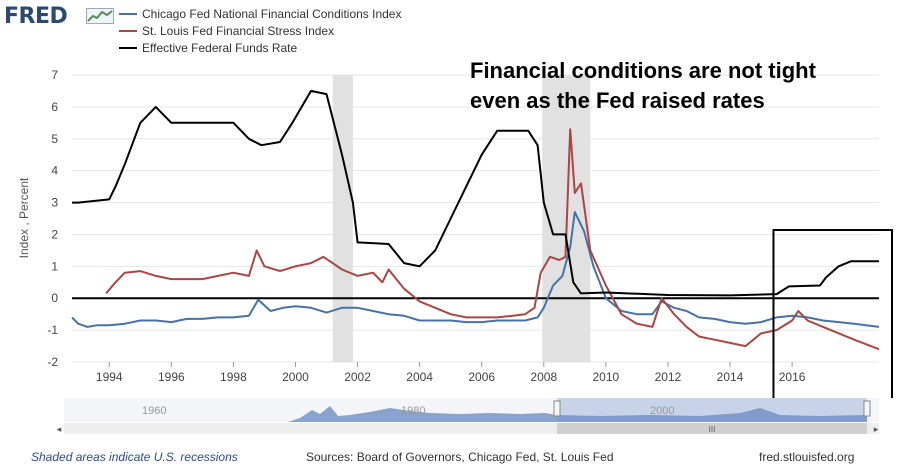 This screenshot has width=897, height=468. Describe the element at coordinates (54, 139) in the screenshot. I see `y-tick-label: 5` at that location.